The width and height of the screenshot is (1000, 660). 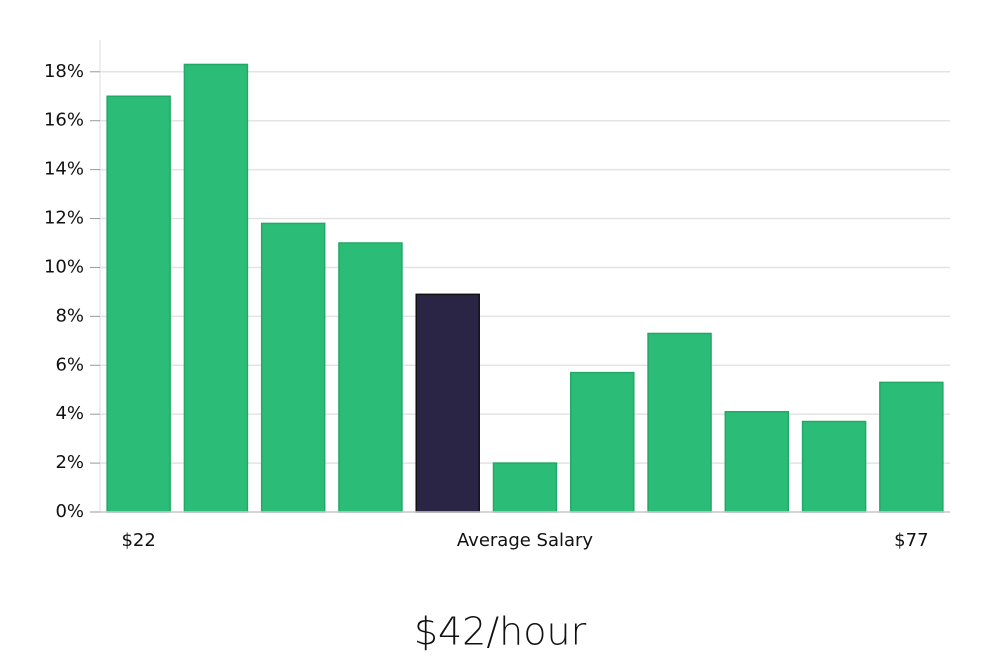 What do you see at coordinates (64, 71) in the screenshot?
I see `y-tick-label: 18%` at bounding box center [64, 71].